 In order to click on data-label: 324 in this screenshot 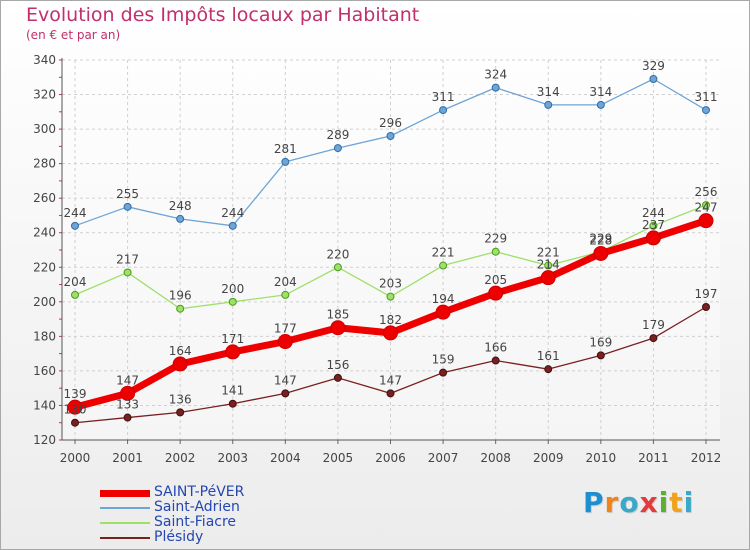, I will do `click(495, 75)`.